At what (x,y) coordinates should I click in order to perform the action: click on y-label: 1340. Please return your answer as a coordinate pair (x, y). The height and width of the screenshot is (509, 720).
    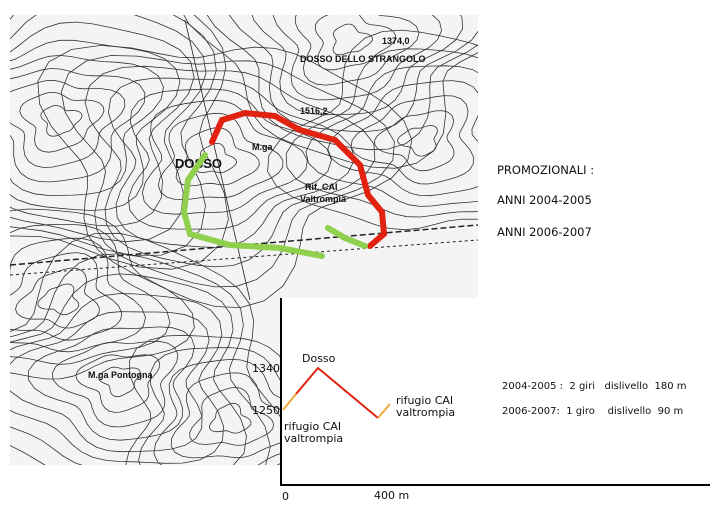
    Looking at the image, I should click on (266, 368).